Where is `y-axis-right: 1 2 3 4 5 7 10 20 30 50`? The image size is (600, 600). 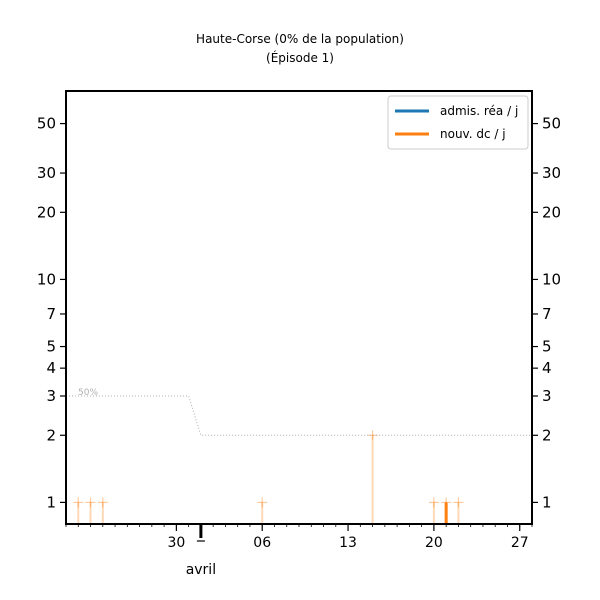 y-axis-right: 1 2 3 4 5 7 10 20 30 50 is located at coordinates (546, 313).